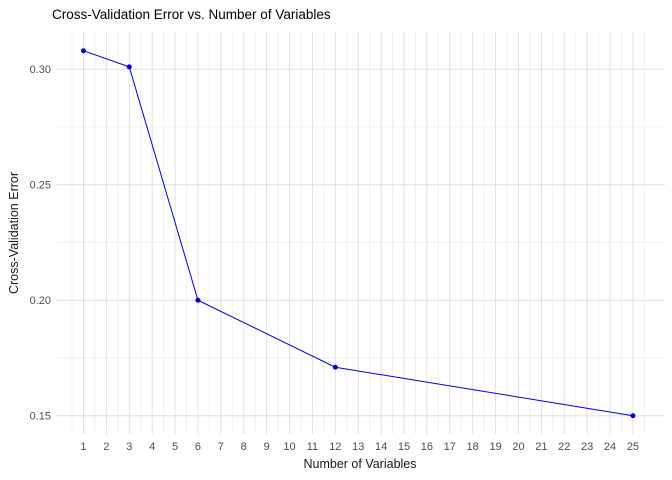  Describe the element at coordinates (221, 447) in the screenshot. I see `x-tick-label: 7` at that location.